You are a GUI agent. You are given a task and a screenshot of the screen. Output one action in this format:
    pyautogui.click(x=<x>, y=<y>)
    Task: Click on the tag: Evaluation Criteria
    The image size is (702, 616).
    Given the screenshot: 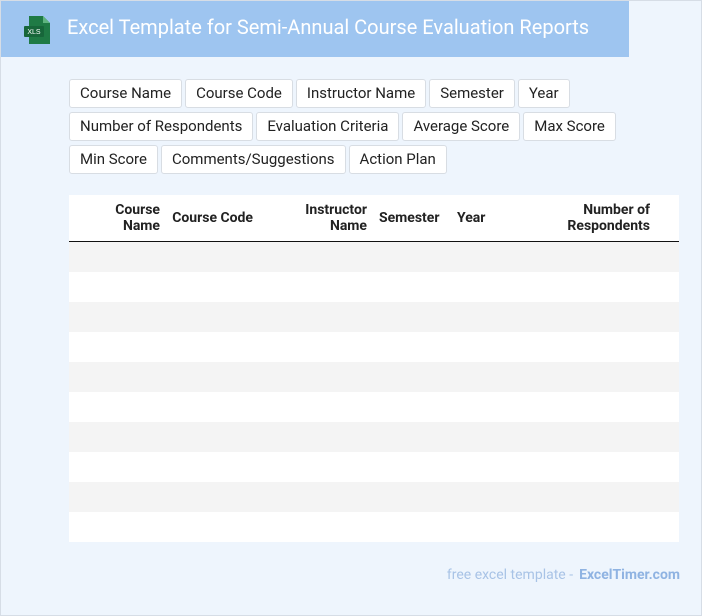 What is the action you would take?
    pyautogui.click(x=328, y=126)
    